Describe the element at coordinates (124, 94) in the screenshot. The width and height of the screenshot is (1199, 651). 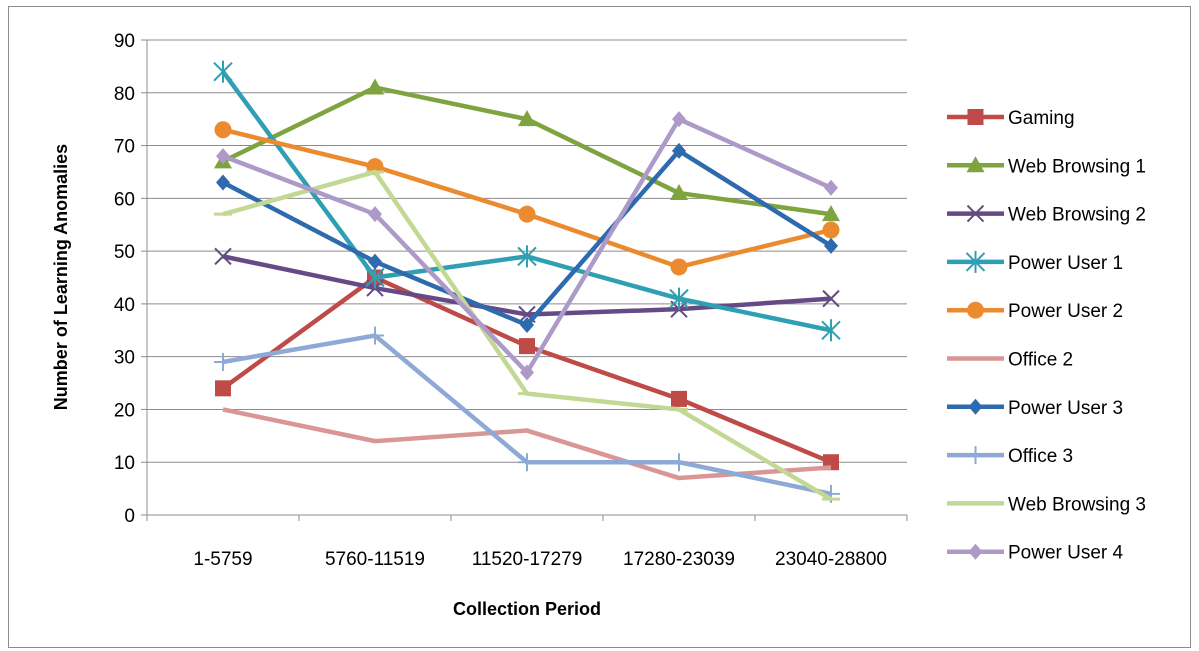
I see `y-tick-label: 80` at that location.